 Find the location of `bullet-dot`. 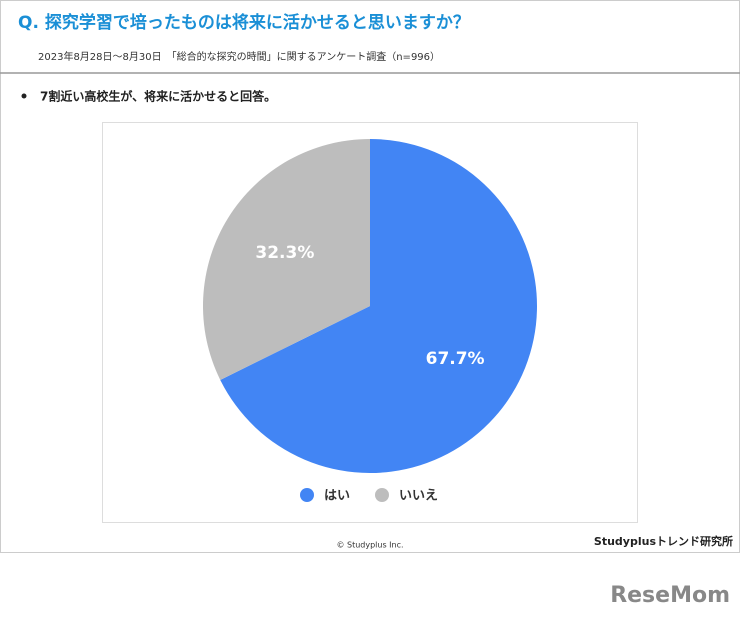

bullet-dot is located at coordinates (24, 96).